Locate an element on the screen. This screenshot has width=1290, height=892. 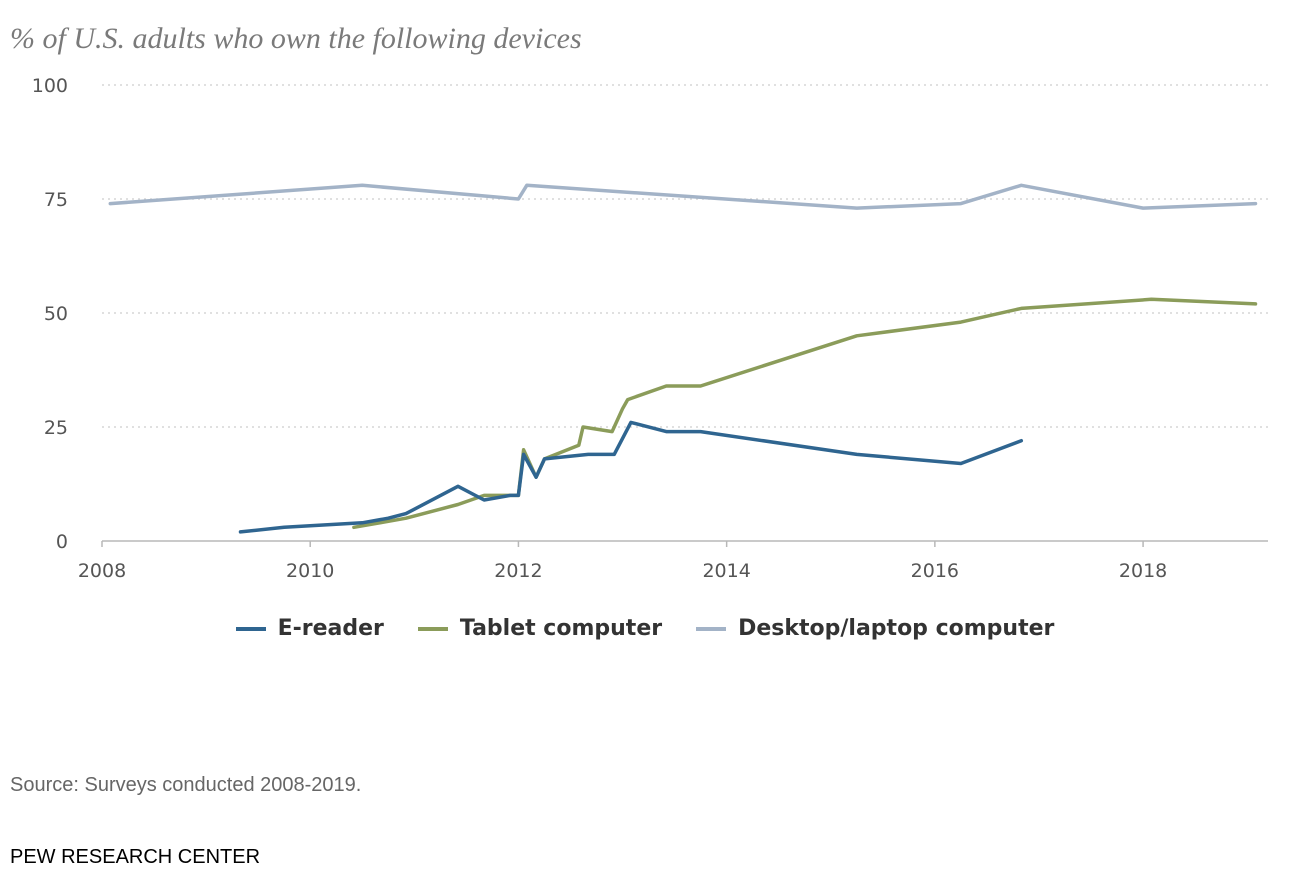
x-tick-label: 2008 is located at coordinates (102, 571).